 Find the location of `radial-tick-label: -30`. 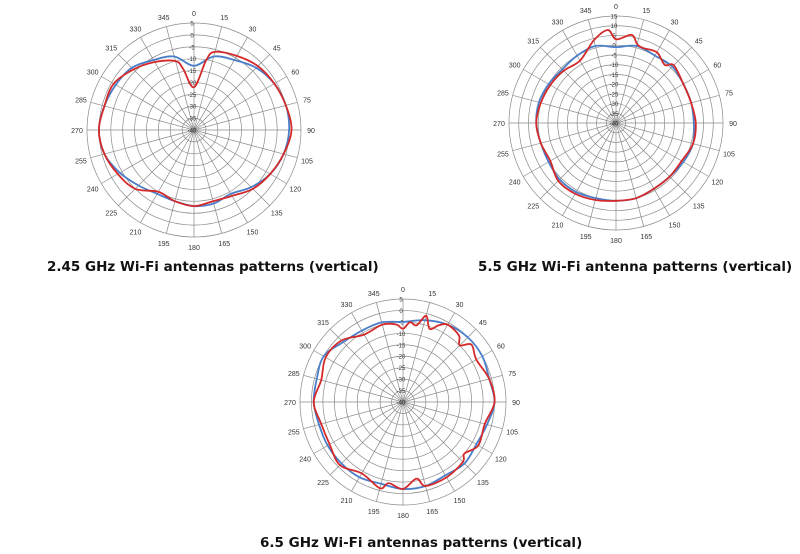

radial-tick-label: -30 is located at coordinates (401, 381).